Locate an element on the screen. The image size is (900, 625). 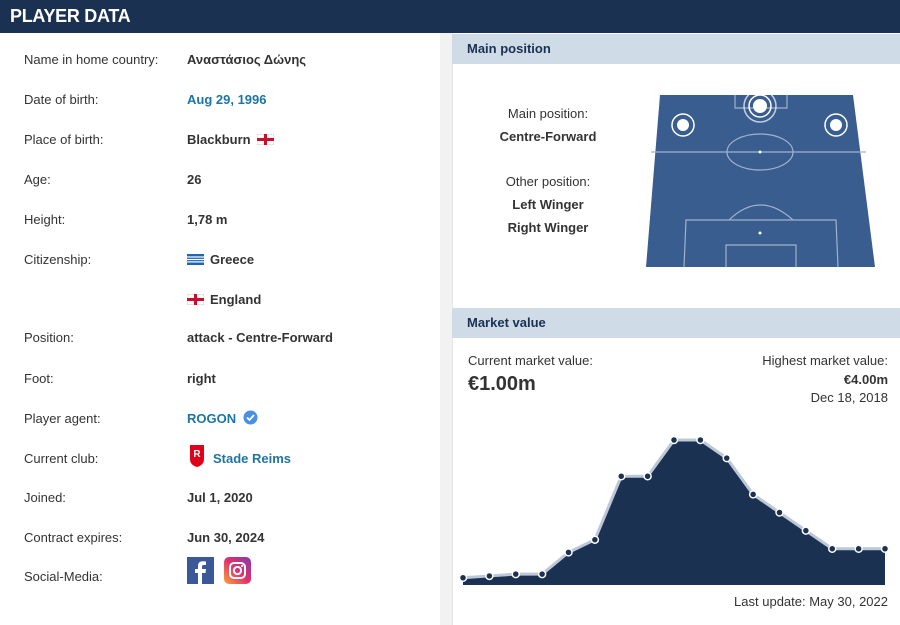
highest-label: Highest market value: is located at coordinates (825, 360).